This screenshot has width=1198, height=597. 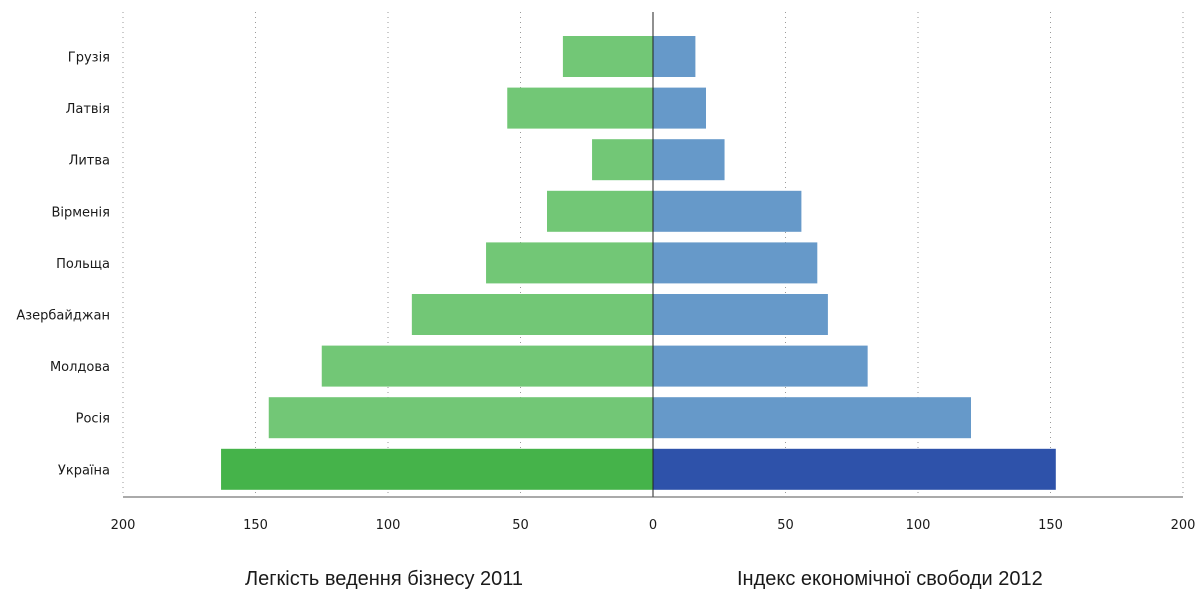 I want to click on left-series-label: Легкість ведення бізнесу 2011, so click(x=384, y=579).